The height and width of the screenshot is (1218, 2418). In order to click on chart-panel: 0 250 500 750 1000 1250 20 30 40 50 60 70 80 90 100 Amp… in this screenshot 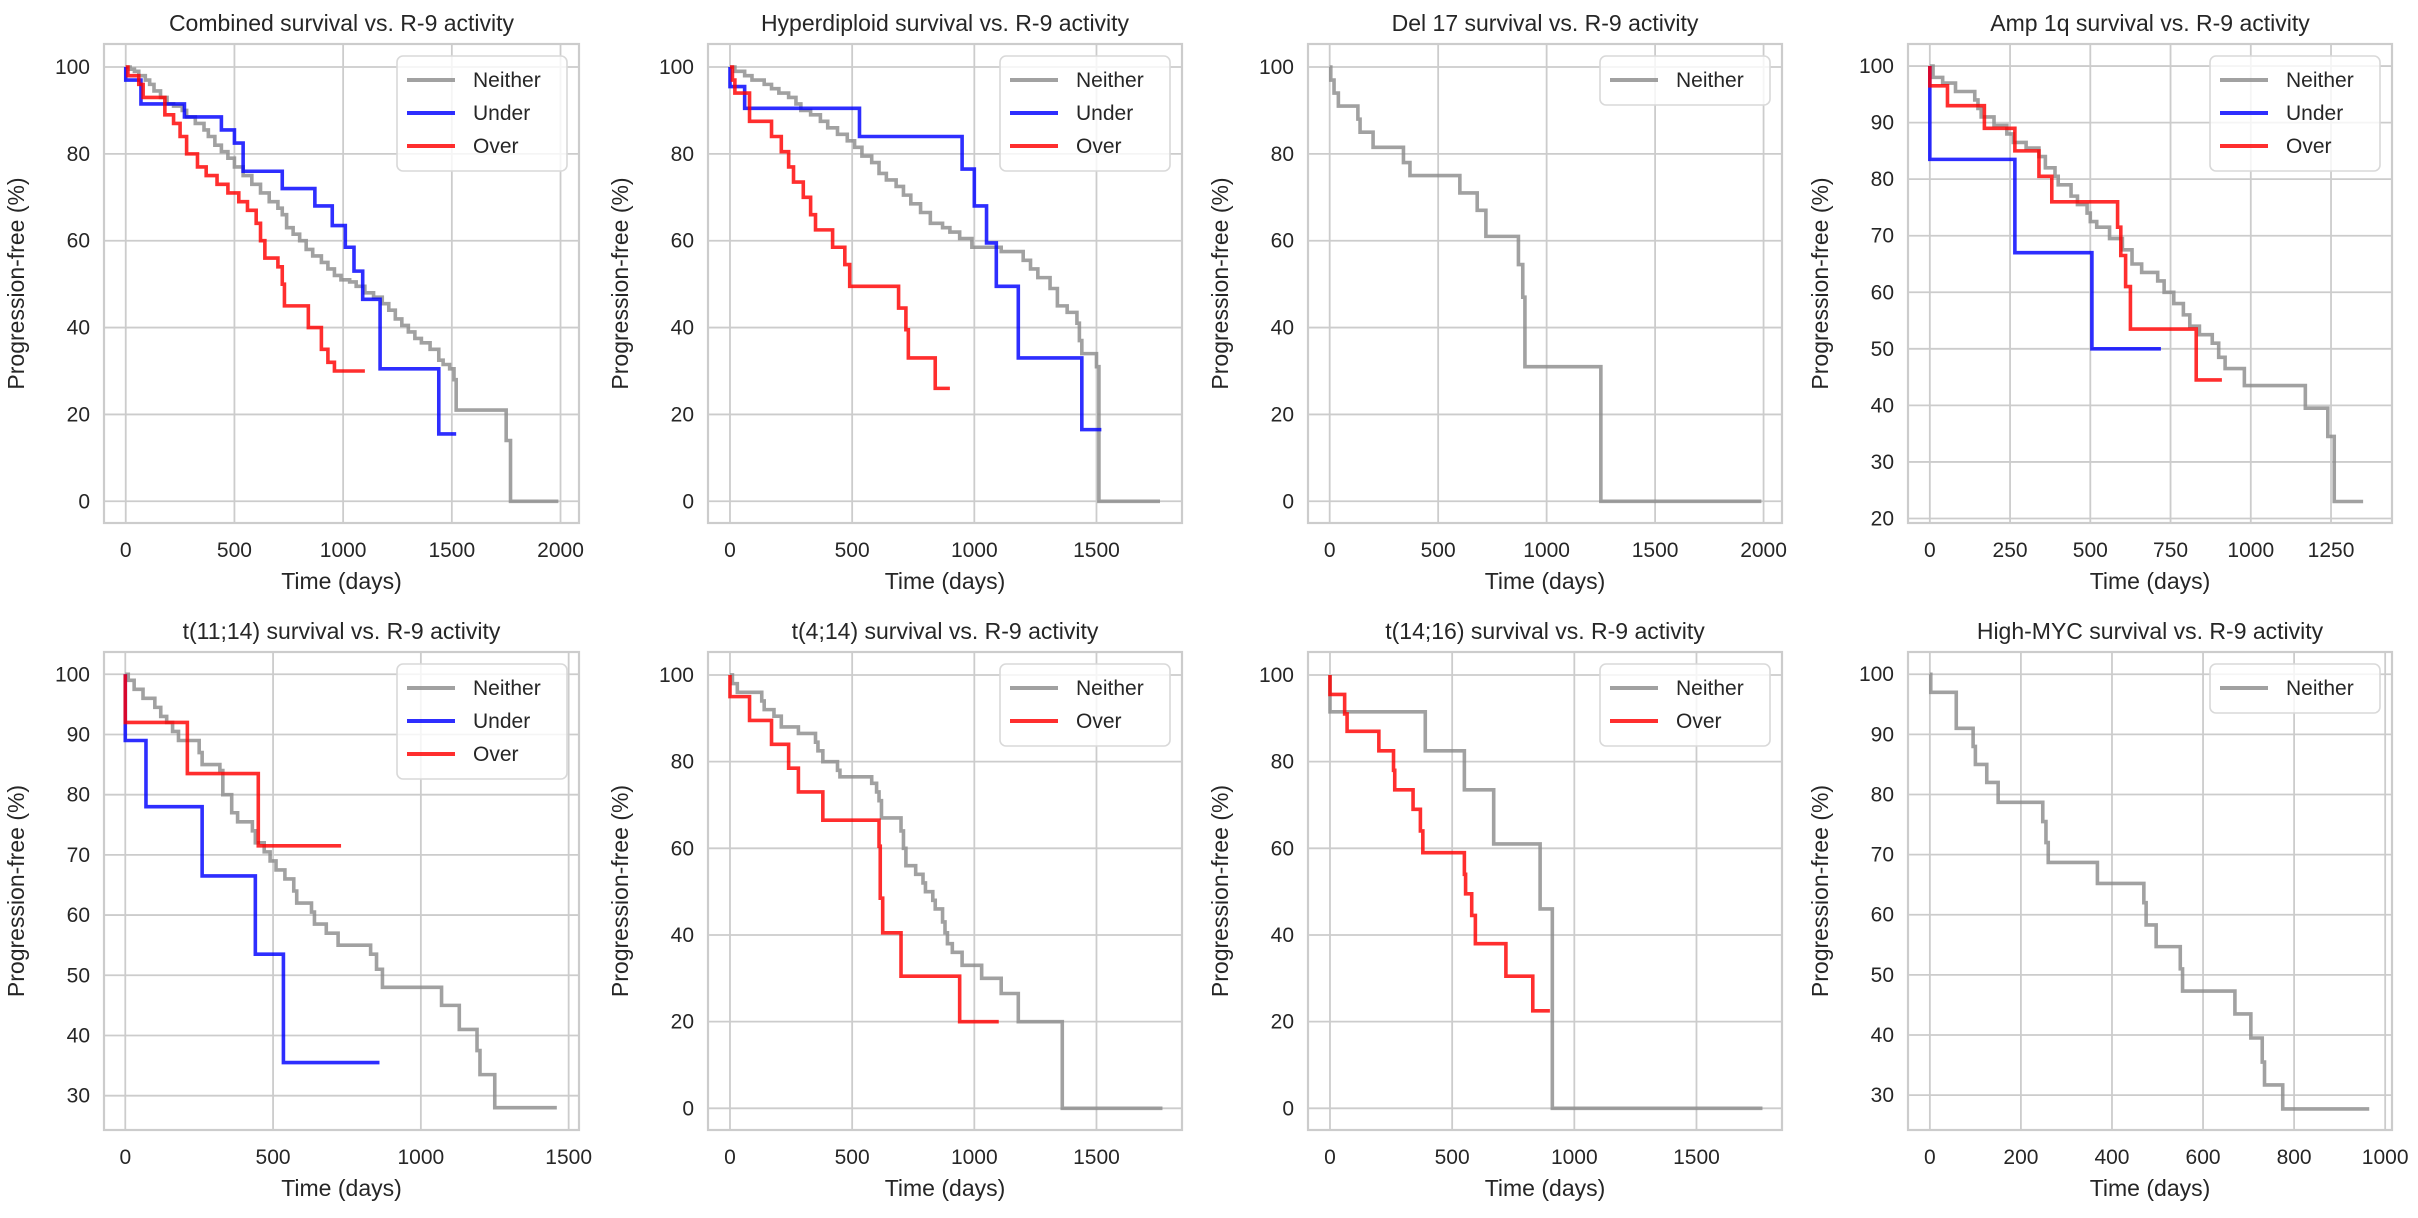, I will do `click(2100, 302)`.